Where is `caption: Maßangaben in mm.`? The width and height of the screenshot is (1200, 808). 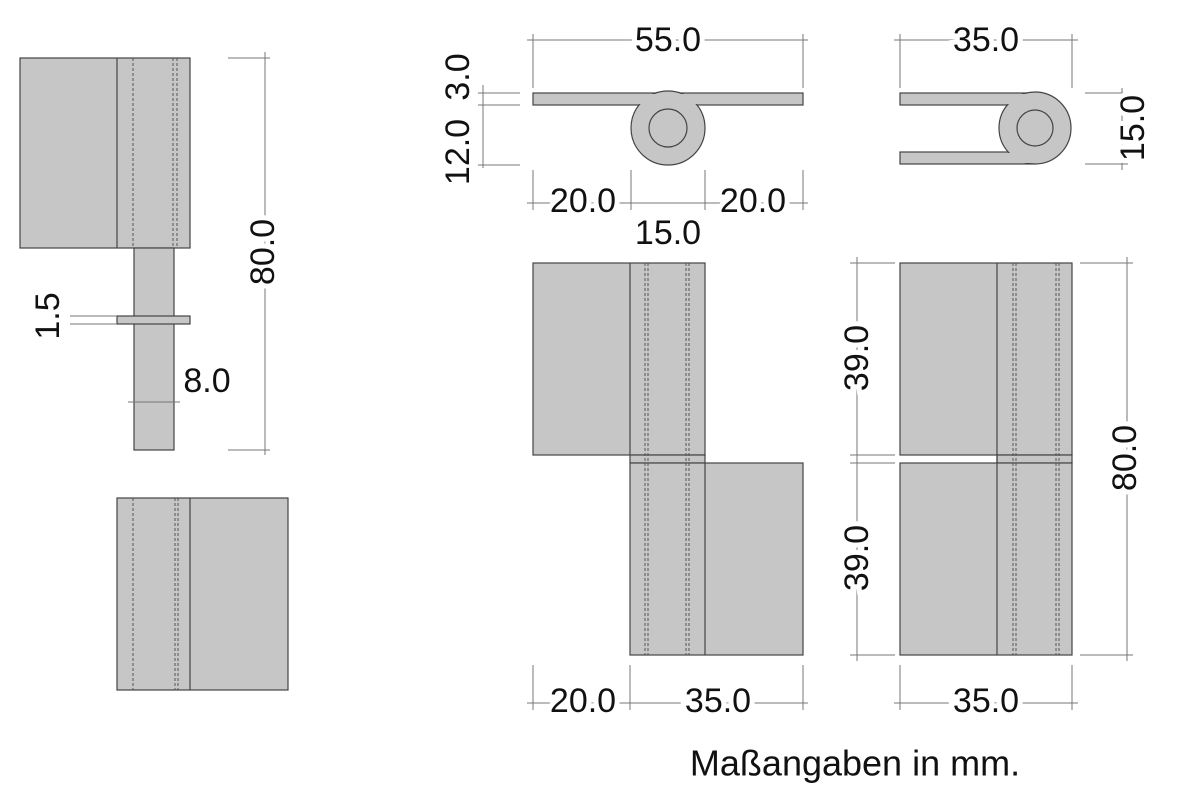
caption: Maßangaben in mm. is located at coordinates (855, 763).